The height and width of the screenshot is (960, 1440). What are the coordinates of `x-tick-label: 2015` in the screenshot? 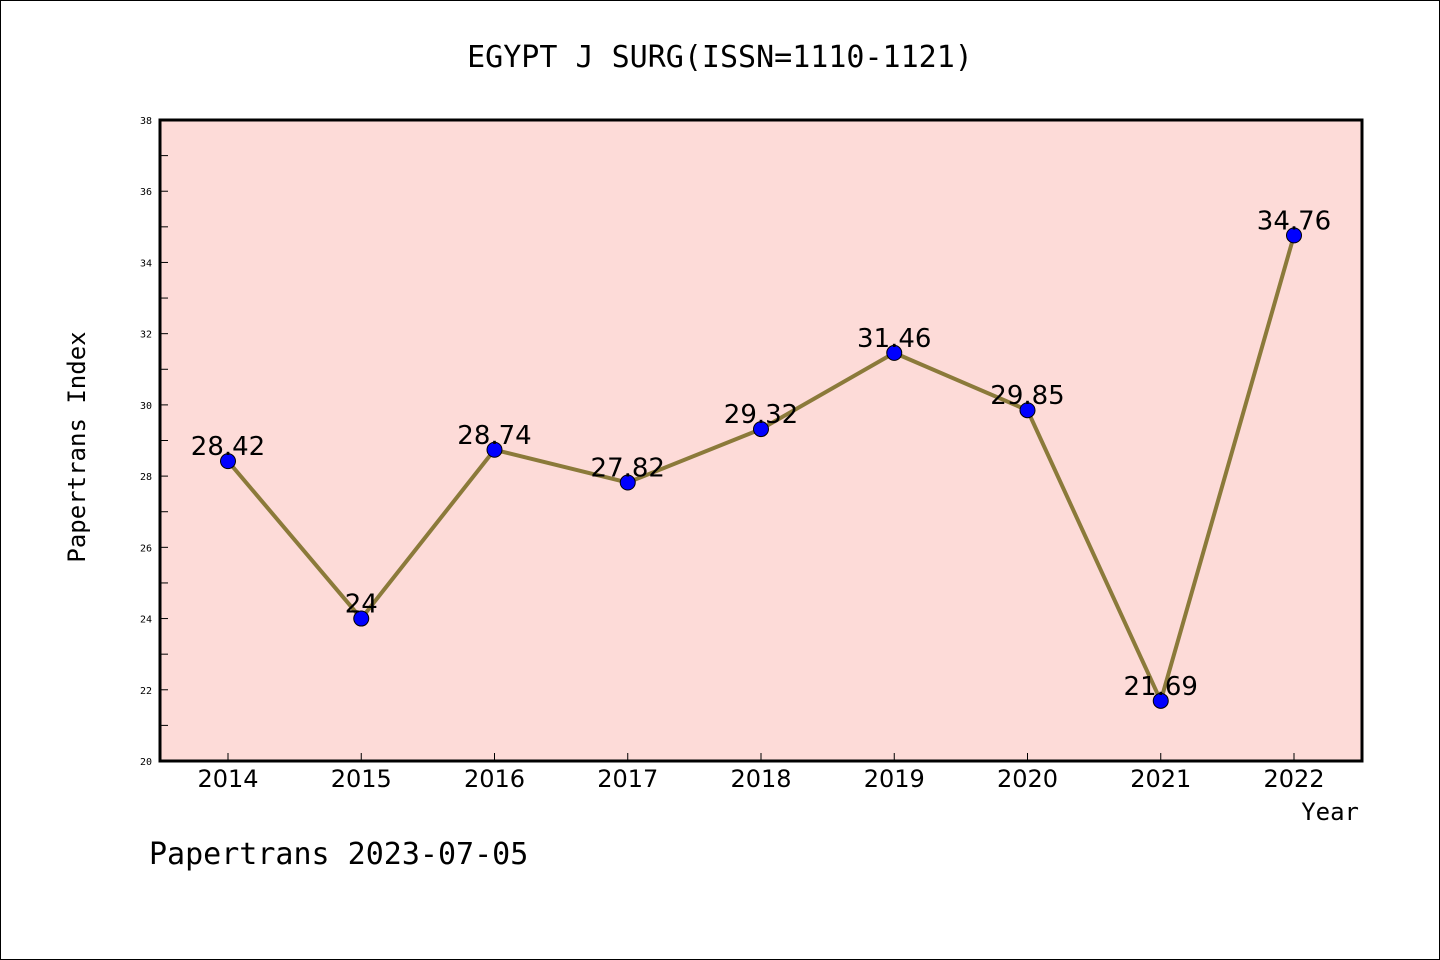 It's located at (361, 779).